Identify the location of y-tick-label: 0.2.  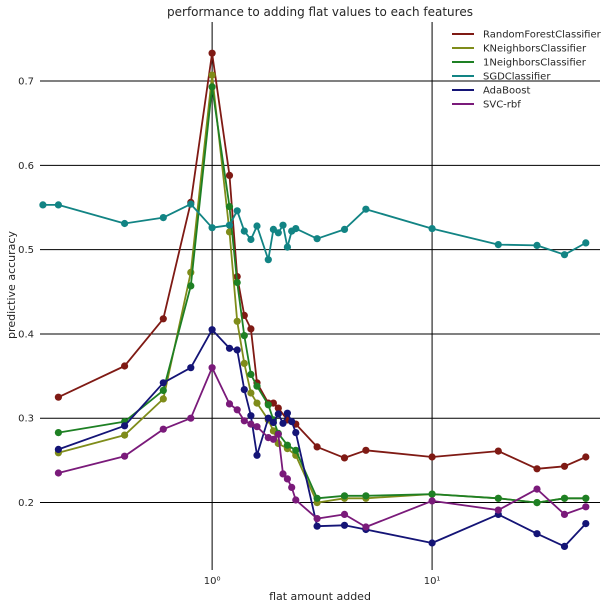
(26, 503).